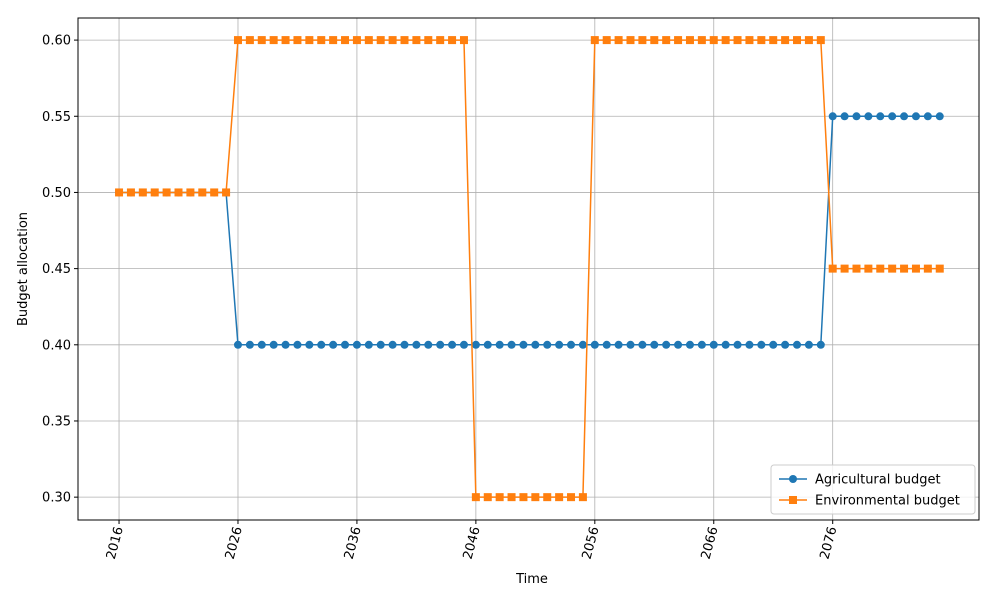  I want to click on legend-label: Agricultural budget, so click(878, 480).